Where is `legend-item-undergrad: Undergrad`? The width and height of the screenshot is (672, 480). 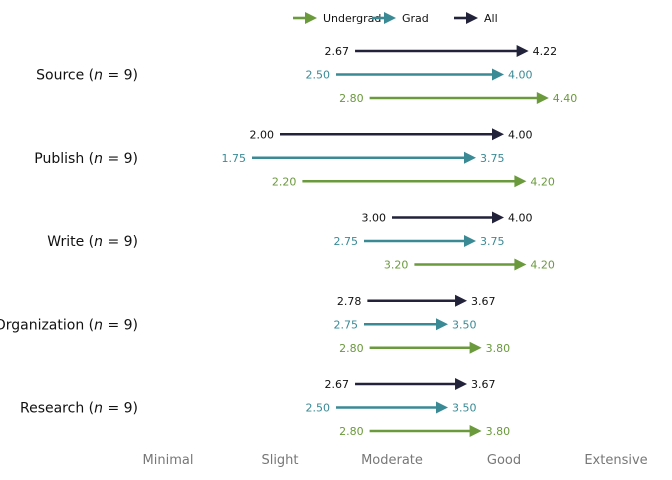 legend-item-undergrad: Undergrad is located at coordinates (337, 18).